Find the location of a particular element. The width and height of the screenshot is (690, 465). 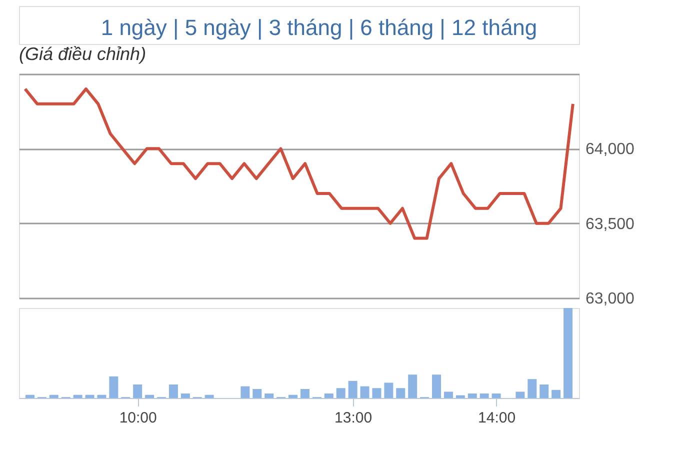

y-tick-label: 64,000 is located at coordinates (610, 149).